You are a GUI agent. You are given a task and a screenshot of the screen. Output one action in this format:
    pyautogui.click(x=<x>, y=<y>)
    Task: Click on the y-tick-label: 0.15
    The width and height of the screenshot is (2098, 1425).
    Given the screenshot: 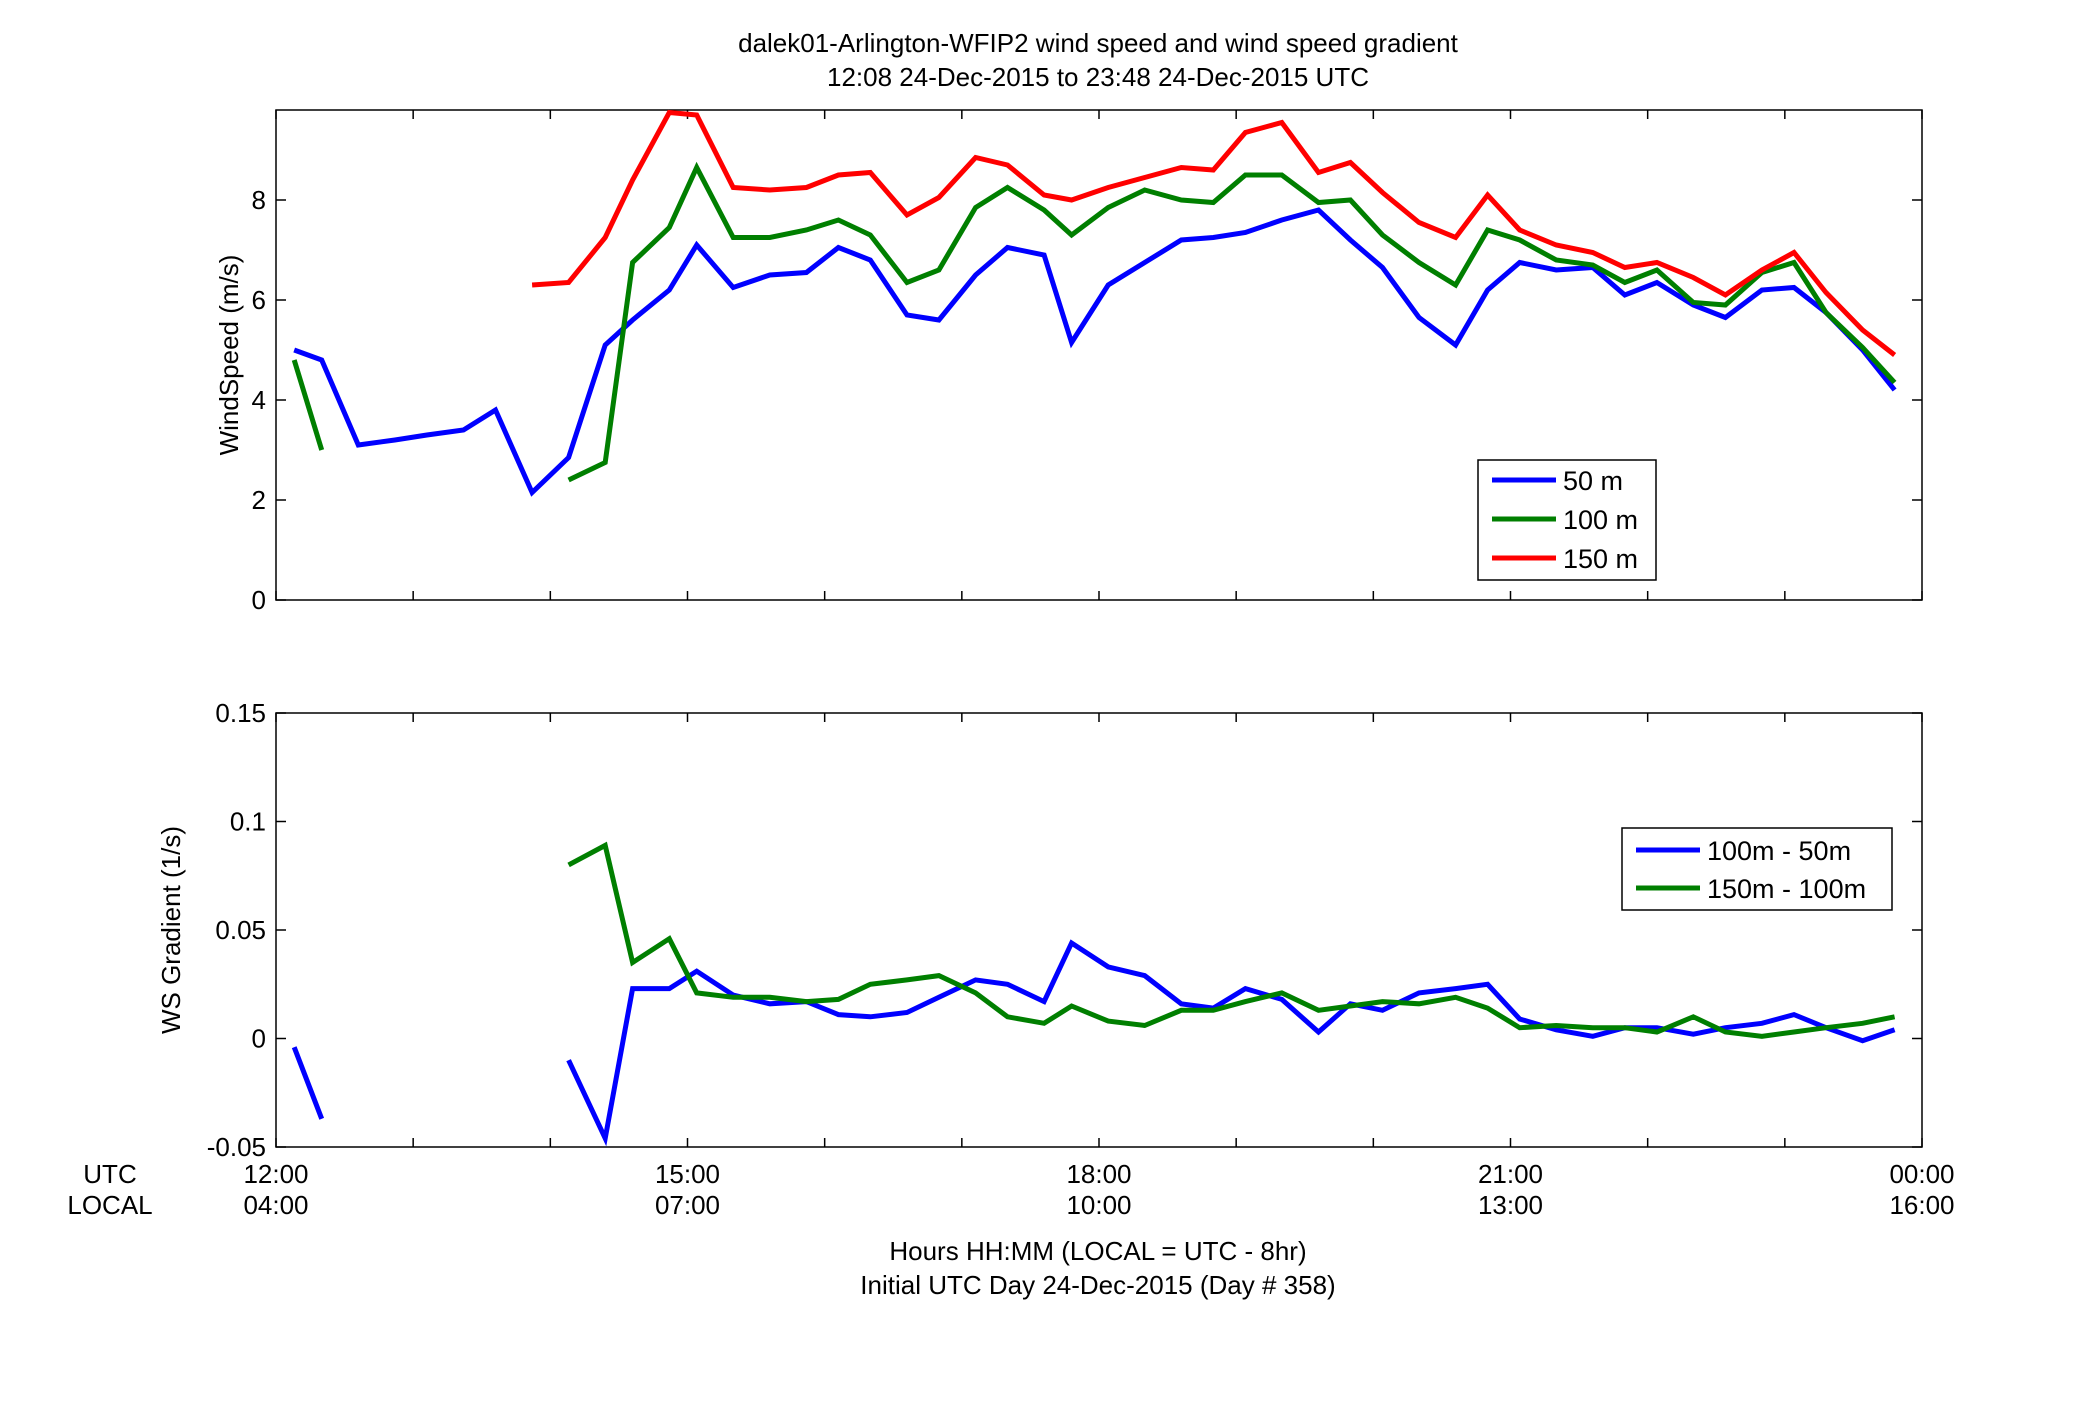 What is the action you would take?
    pyautogui.click(x=240, y=713)
    